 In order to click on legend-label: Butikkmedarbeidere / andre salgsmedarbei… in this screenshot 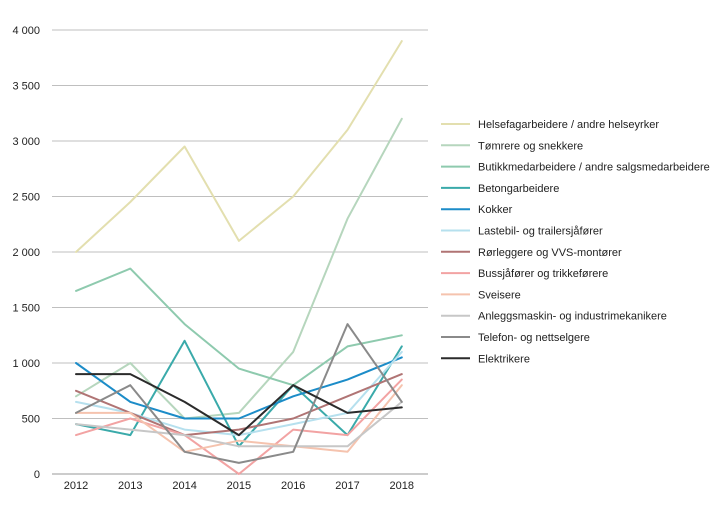, I will do `click(594, 168)`.